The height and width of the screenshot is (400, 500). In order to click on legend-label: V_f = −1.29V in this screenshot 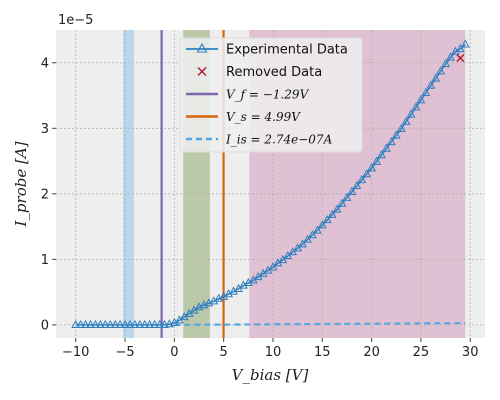, I will do `click(268, 95)`.